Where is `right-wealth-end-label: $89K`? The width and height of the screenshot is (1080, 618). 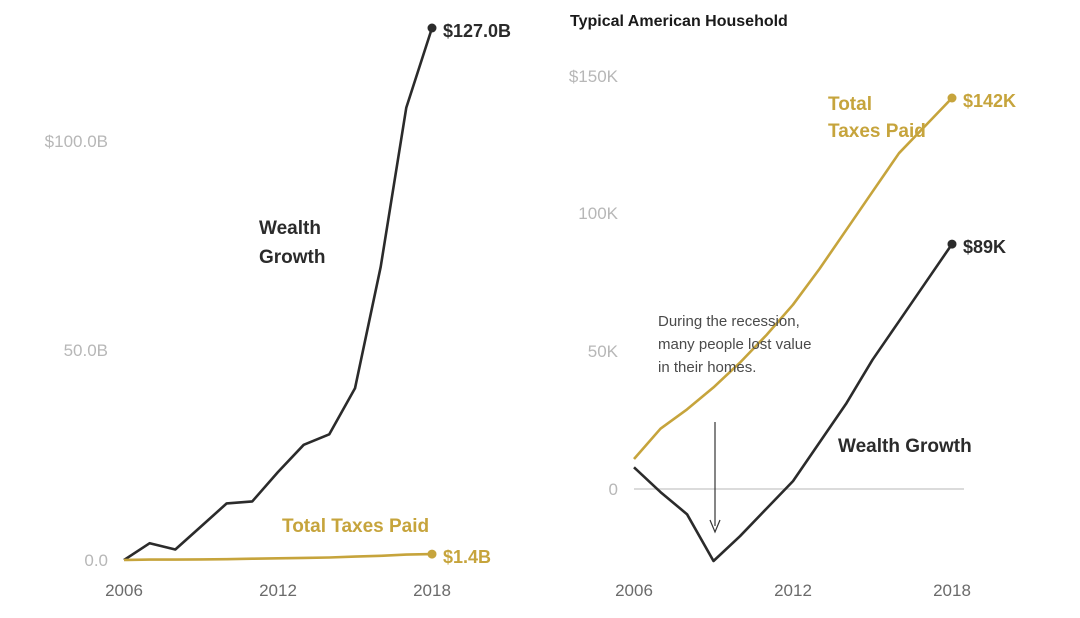
right-wealth-end-label: $89K is located at coordinates (984, 247).